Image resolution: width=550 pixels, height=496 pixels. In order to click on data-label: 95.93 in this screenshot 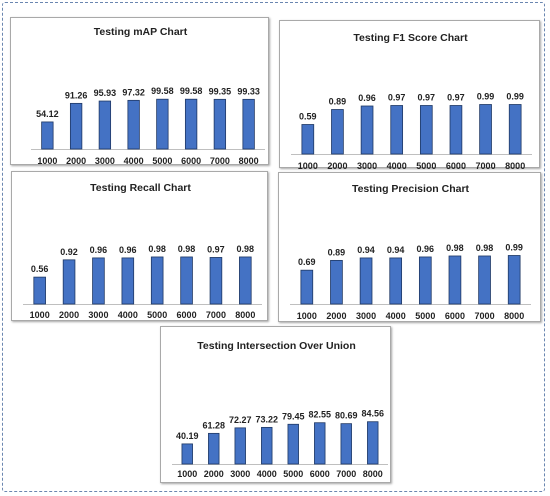, I will do `click(105, 93)`.